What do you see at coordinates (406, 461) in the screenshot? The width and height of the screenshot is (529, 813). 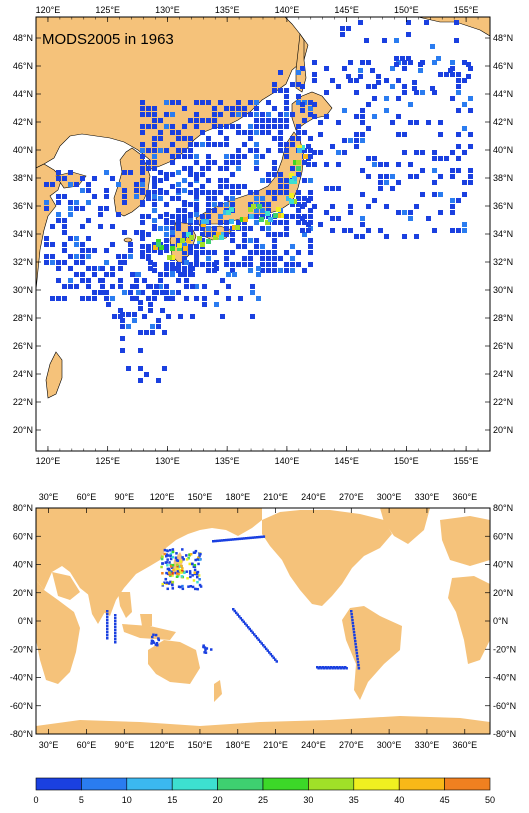 I see `lon-label-bottom: 150°E` at bounding box center [406, 461].